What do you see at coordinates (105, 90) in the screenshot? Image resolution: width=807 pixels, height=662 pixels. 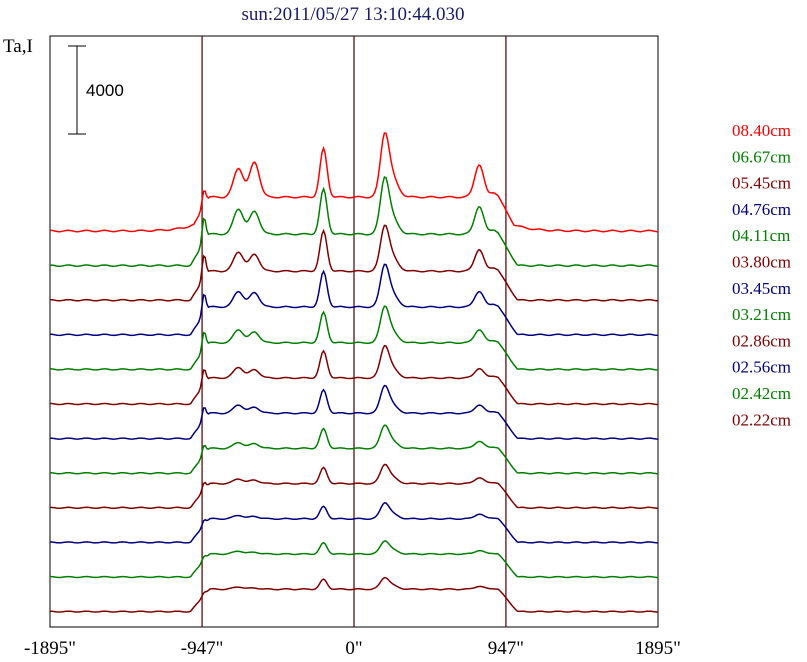 I see `scale-bar-label: 4000` at bounding box center [105, 90].